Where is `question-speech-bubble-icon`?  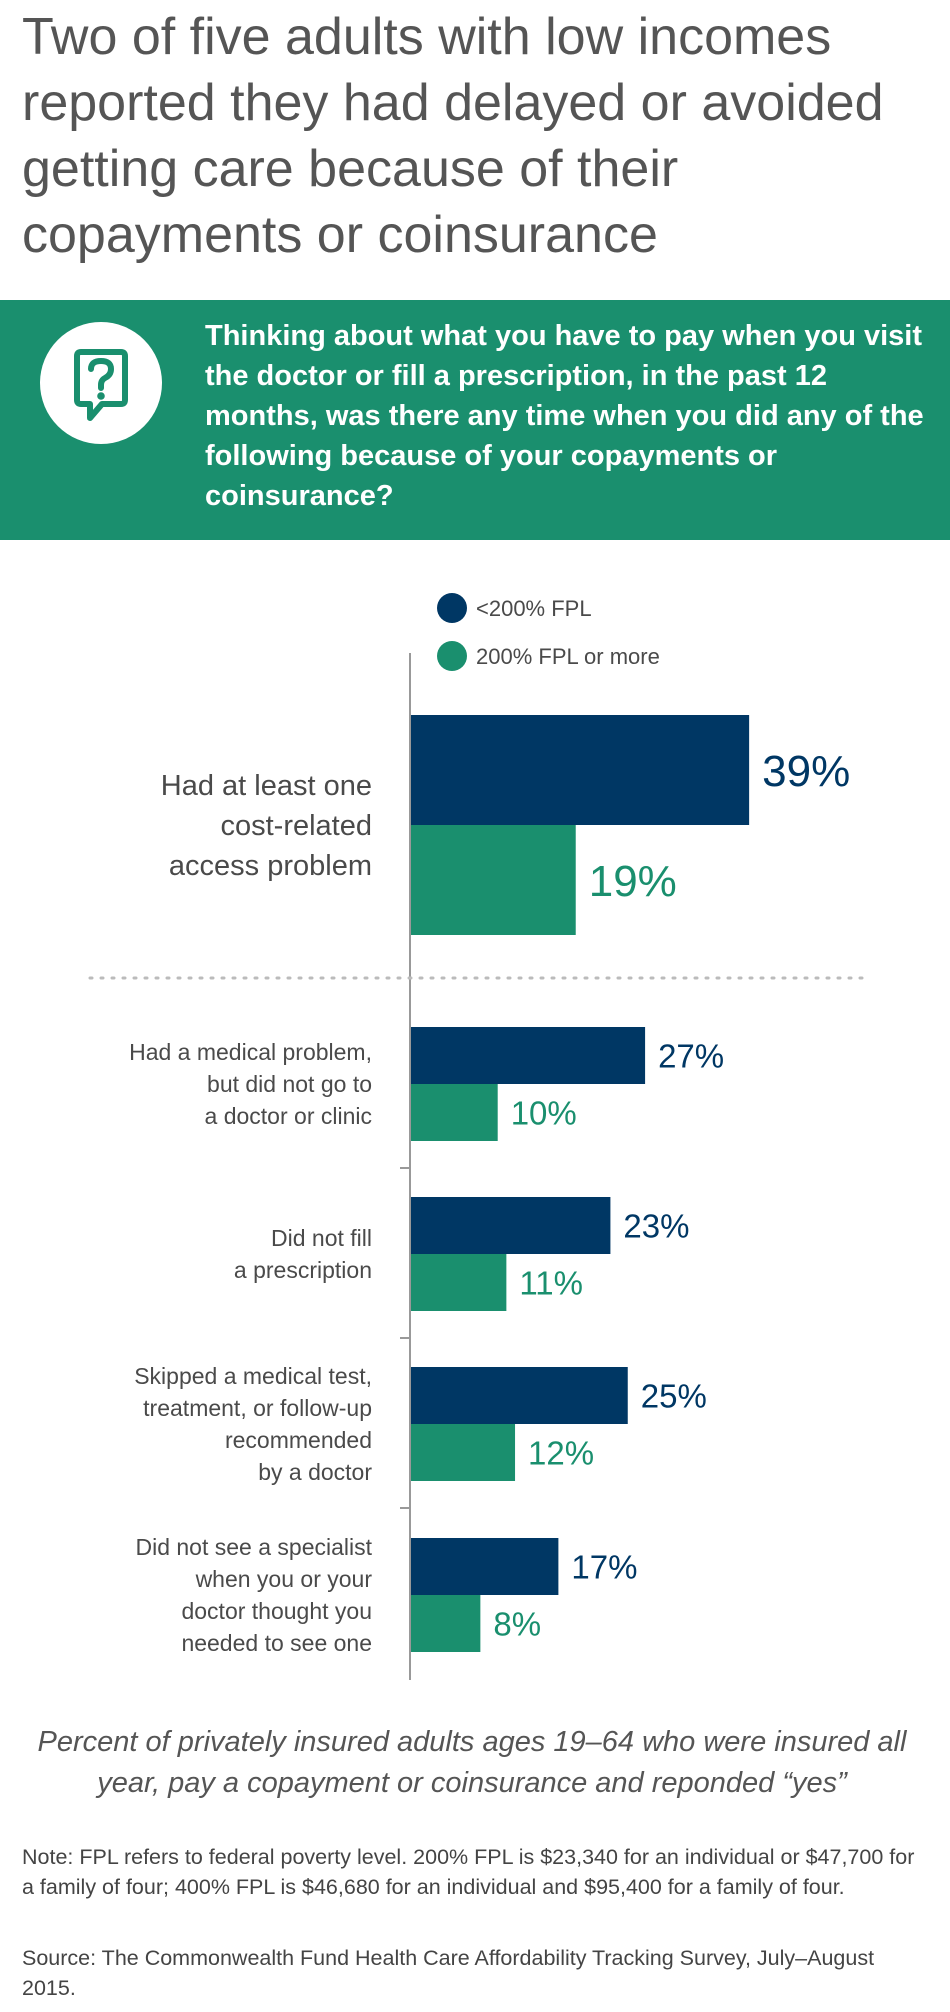
question-speech-bubble-icon is located at coordinates (101, 383).